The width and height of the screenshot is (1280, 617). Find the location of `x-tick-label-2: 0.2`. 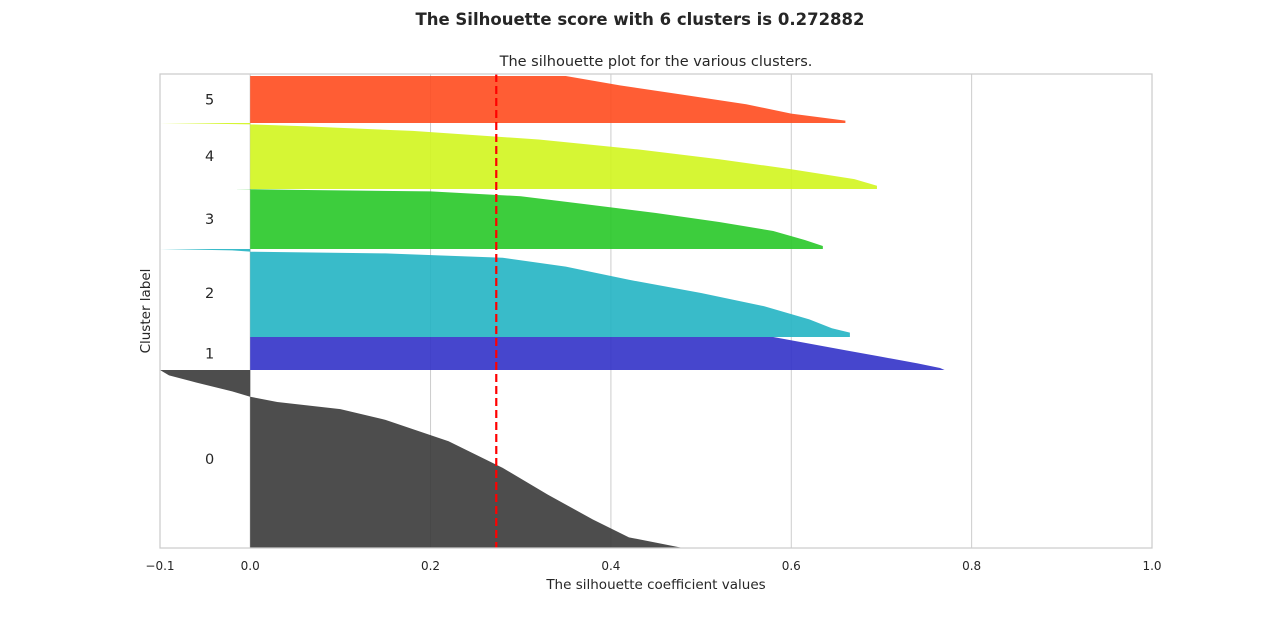

x-tick-label-2: 0.2 is located at coordinates (430, 566).